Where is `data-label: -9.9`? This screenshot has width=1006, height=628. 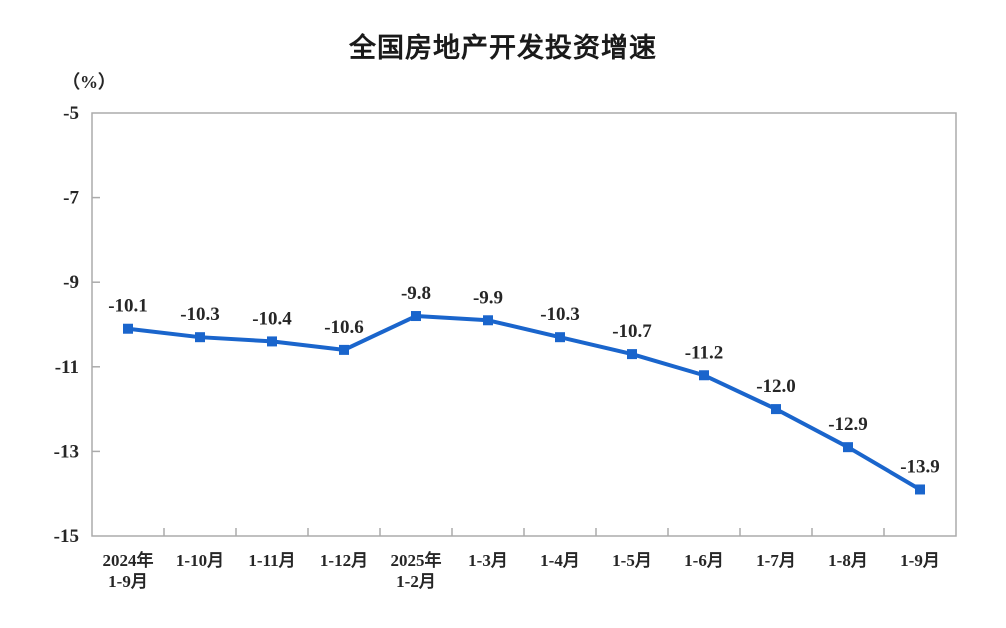 data-label: -9.9 is located at coordinates (488, 297).